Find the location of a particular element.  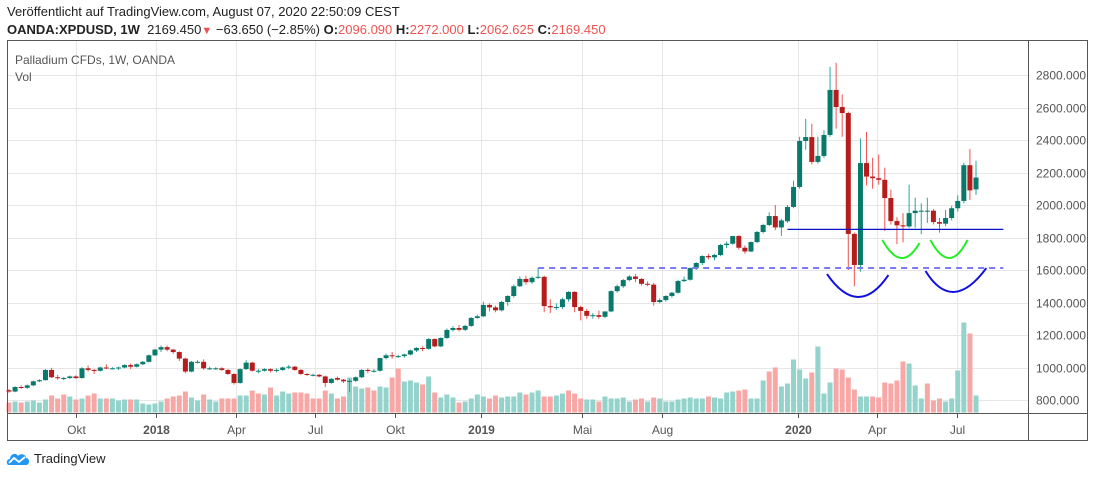

time-axis: Okt 2018 Apr Jul Okt 2019 Mai Aug 2020 Apr Jul is located at coordinates (516, 425).